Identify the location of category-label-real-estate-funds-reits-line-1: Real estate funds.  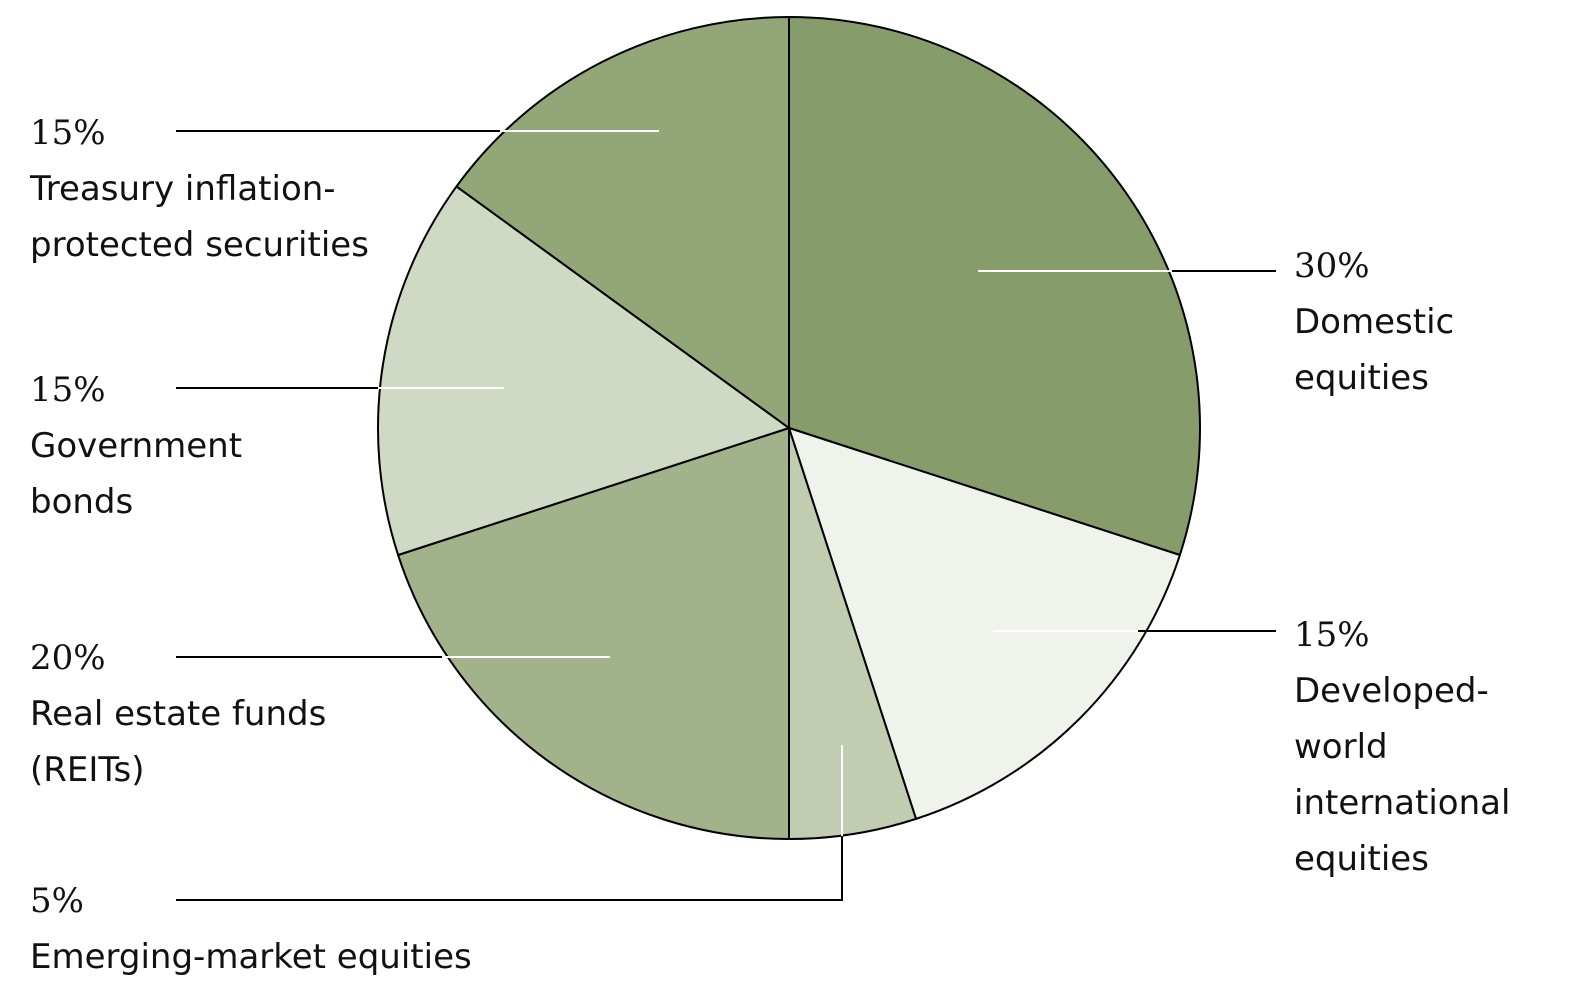
(178, 714).